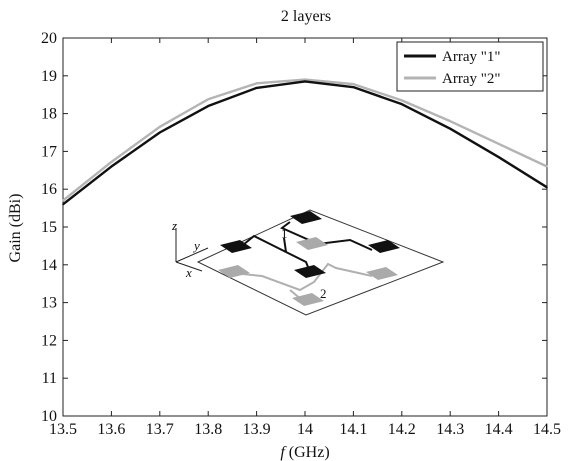 The width and height of the screenshot is (572, 461). Describe the element at coordinates (196, 245) in the screenshot. I see `inset-y-label: y` at that location.